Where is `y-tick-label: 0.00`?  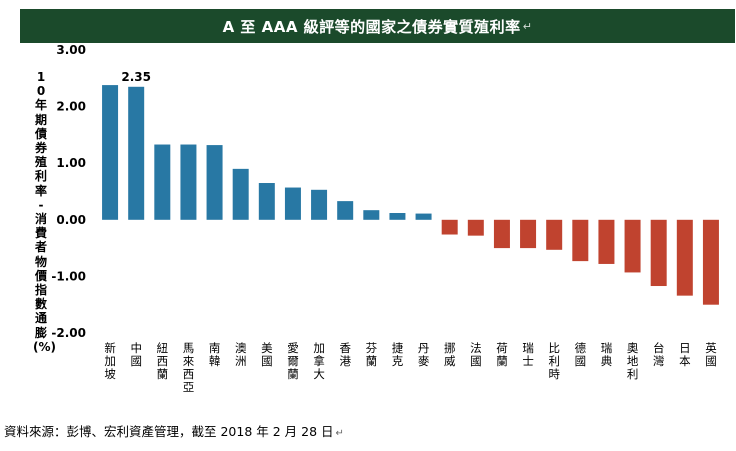 y-tick-label: 0.00 is located at coordinates (71, 220).